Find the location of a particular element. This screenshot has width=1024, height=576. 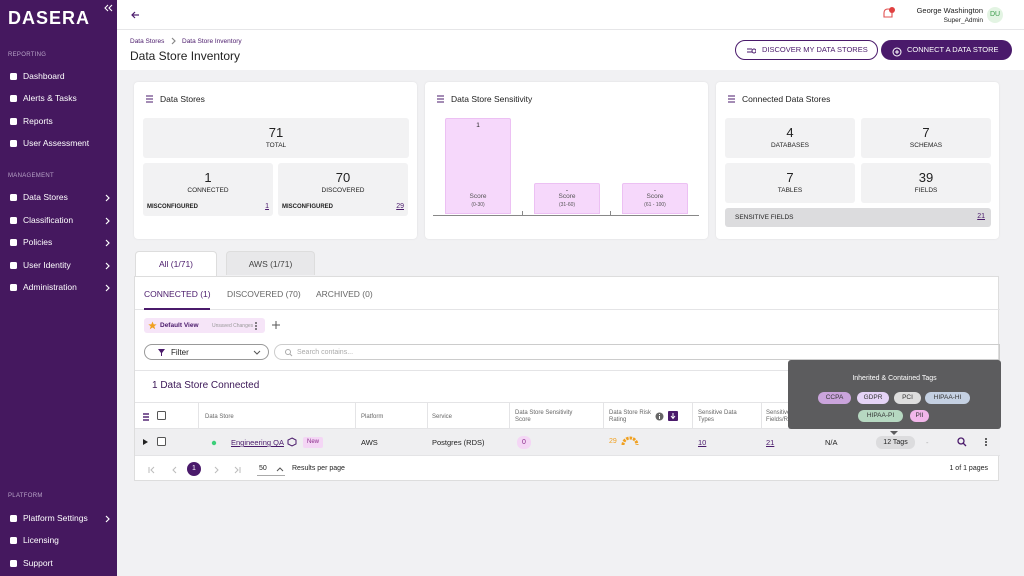

filter-caret-svg is located at coordinates (257, 352).